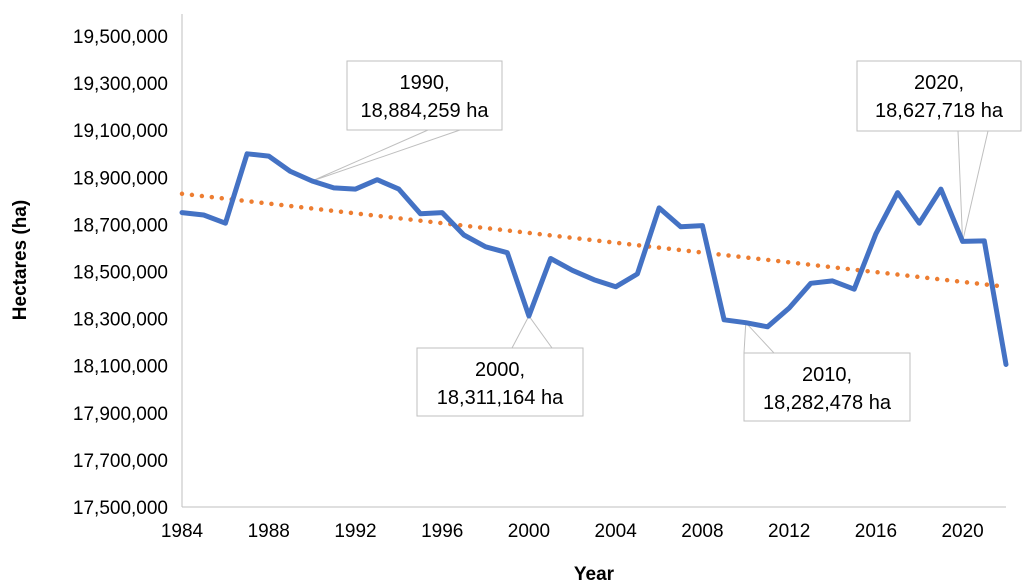  I want to click on y-tick-label: 18,500,000, so click(120, 273).